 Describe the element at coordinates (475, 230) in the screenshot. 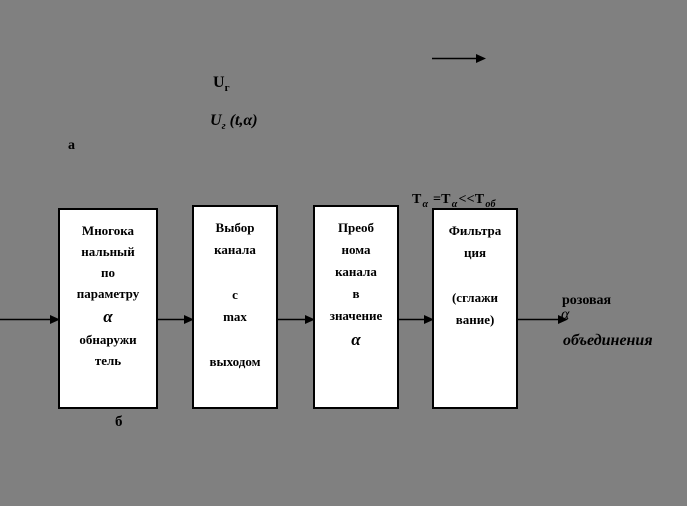

I see `box4-line-1: Фильтра` at that location.